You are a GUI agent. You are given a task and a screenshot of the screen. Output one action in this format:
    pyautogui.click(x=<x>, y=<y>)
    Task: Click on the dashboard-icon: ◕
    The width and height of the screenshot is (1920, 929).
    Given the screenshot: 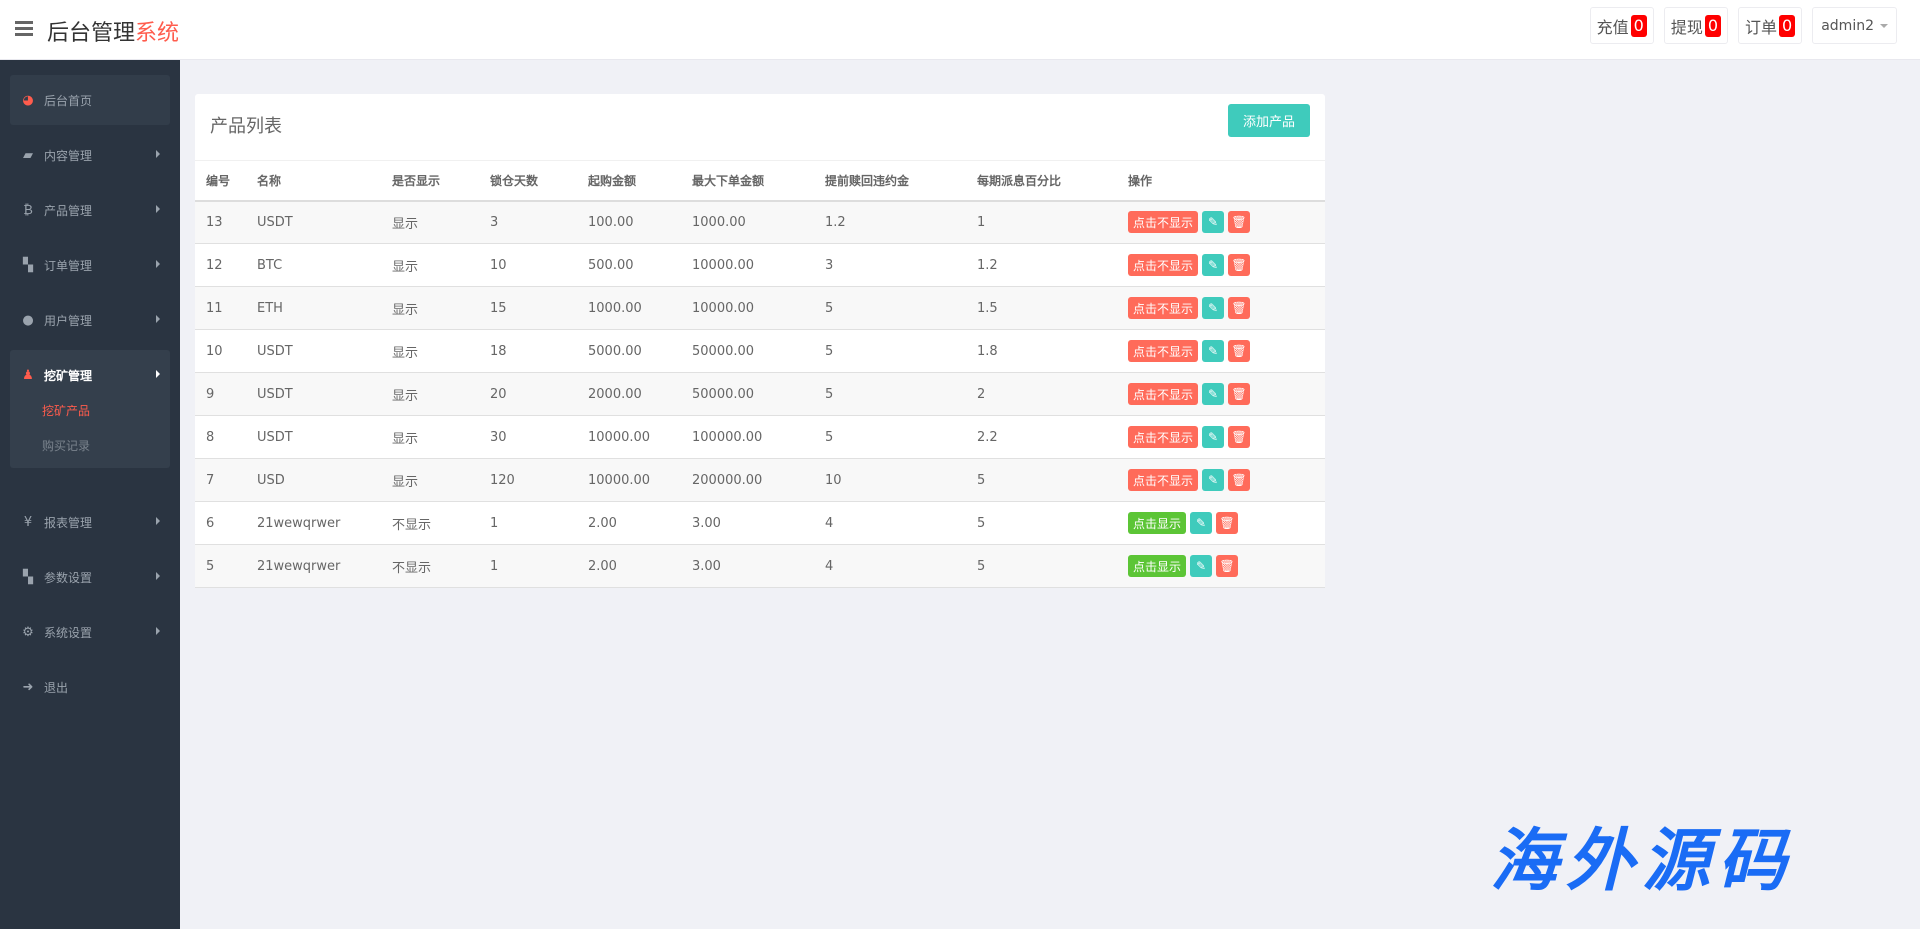 What is the action you would take?
    pyautogui.click(x=28, y=100)
    